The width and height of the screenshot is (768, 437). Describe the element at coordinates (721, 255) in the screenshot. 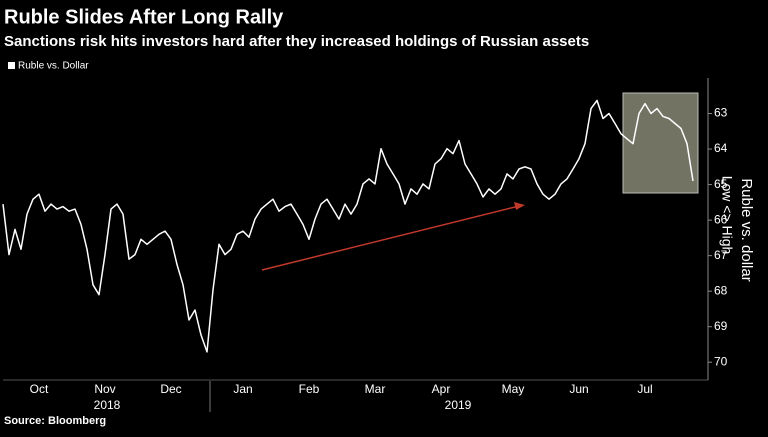

I see `y-tick-label: 67` at that location.